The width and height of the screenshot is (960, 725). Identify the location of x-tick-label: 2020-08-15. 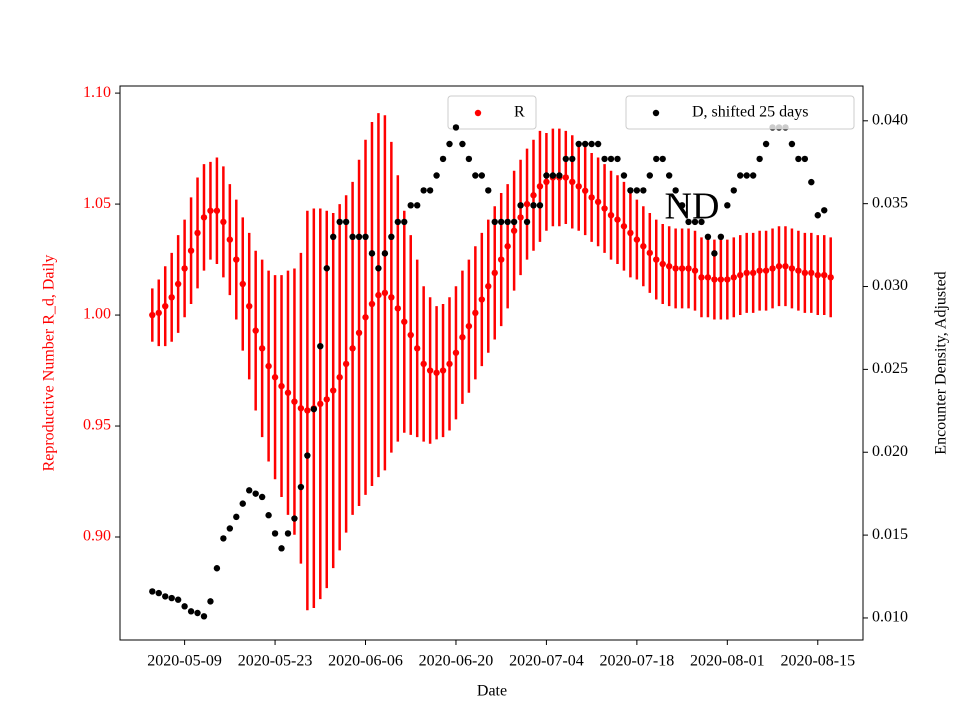
(817, 661).